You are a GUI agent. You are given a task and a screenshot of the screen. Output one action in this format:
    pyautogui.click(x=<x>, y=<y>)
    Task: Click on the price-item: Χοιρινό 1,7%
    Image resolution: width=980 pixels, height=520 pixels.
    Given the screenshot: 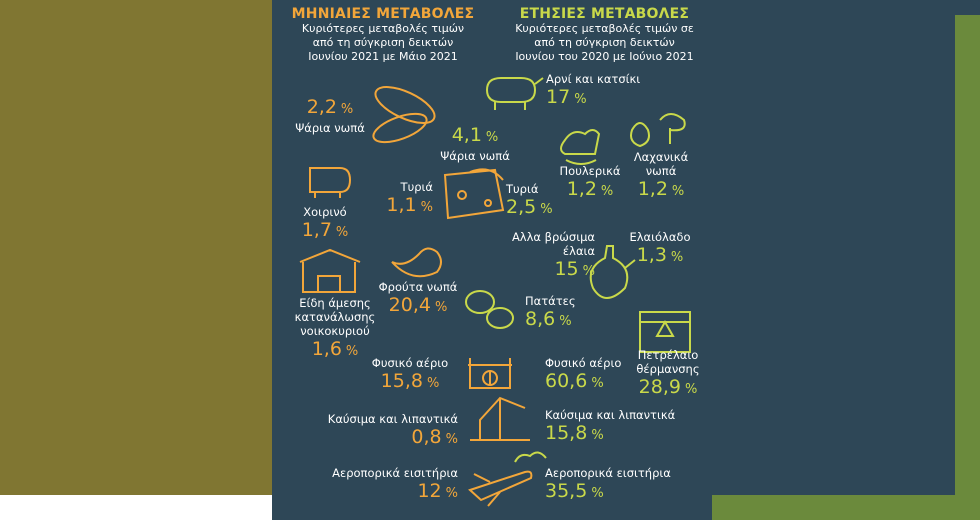 What is the action you would take?
    pyautogui.click(x=325, y=224)
    